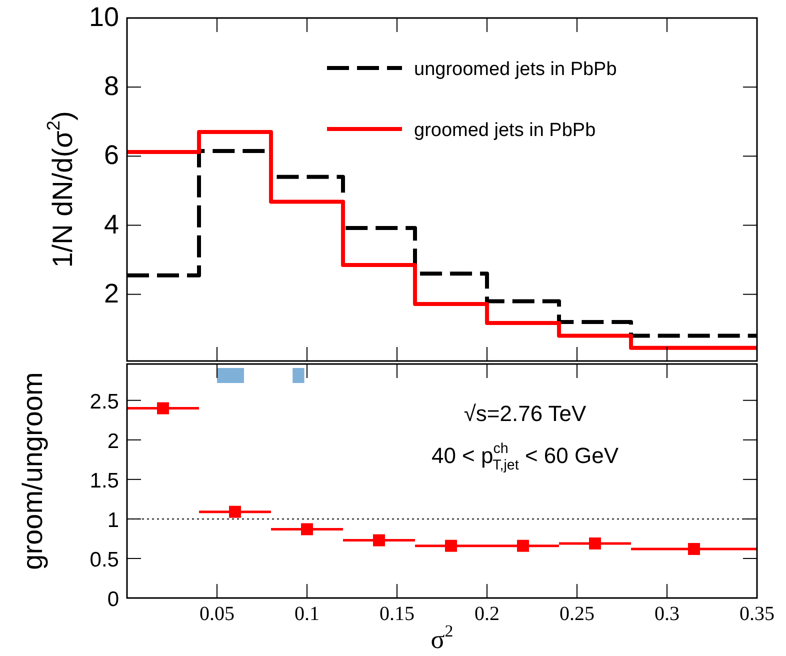  What do you see at coordinates (111, 155) in the screenshot?
I see `y-tick-label: 6` at bounding box center [111, 155].